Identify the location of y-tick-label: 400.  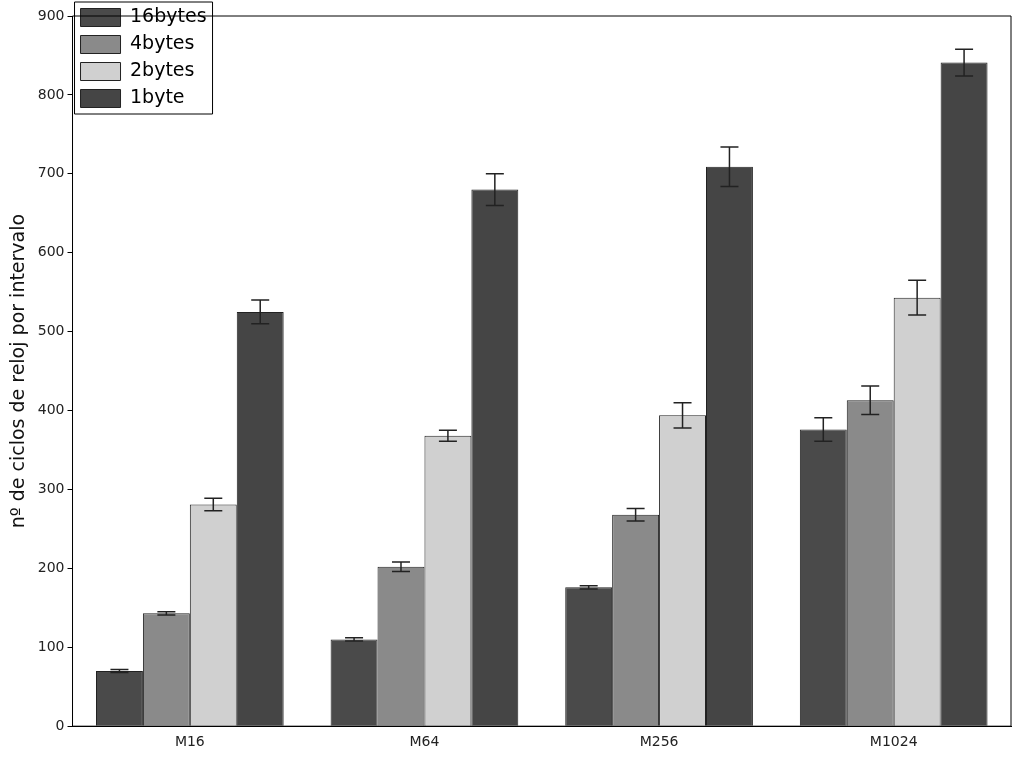
(51, 409).